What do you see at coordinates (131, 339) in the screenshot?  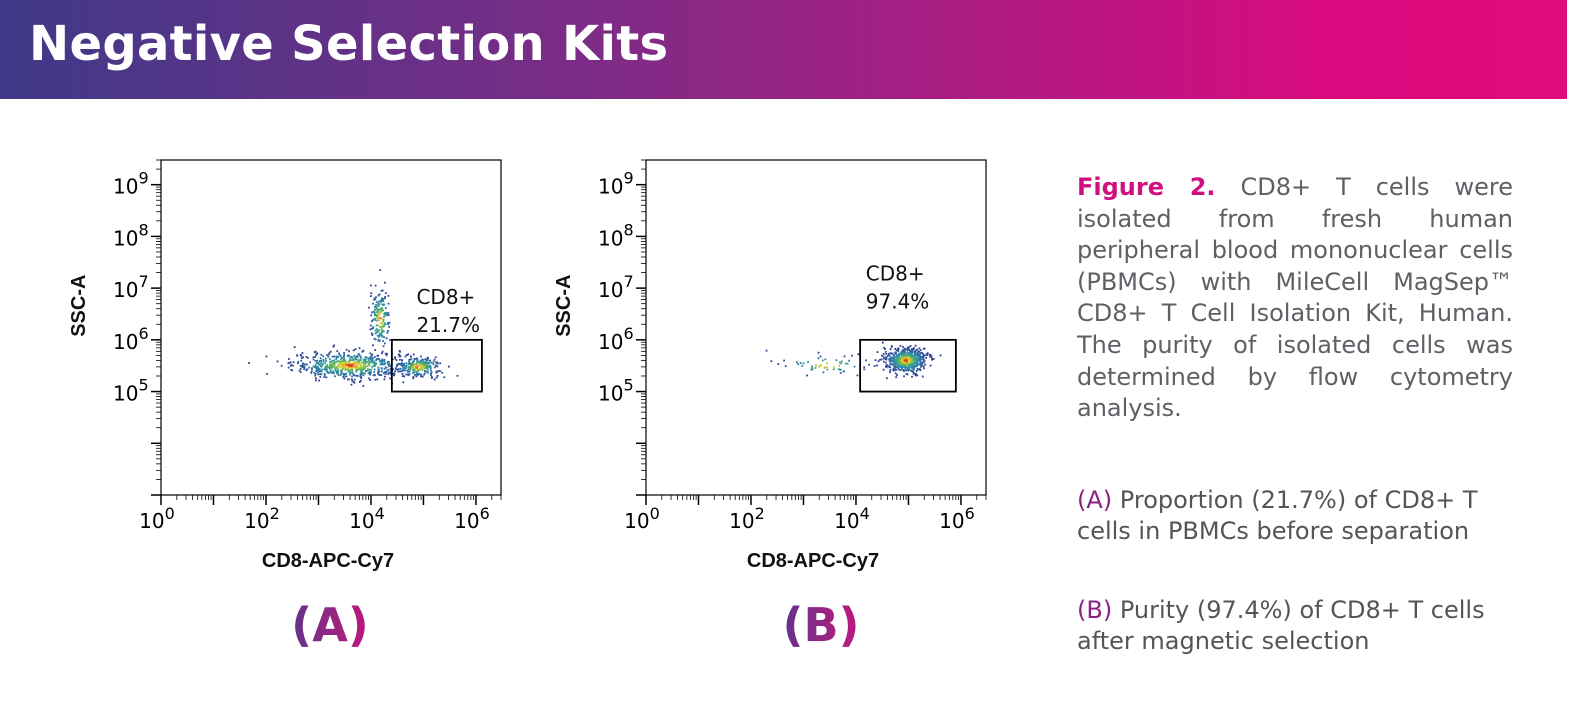 I see `y-tick-label: 106` at bounding box center [131, 339].